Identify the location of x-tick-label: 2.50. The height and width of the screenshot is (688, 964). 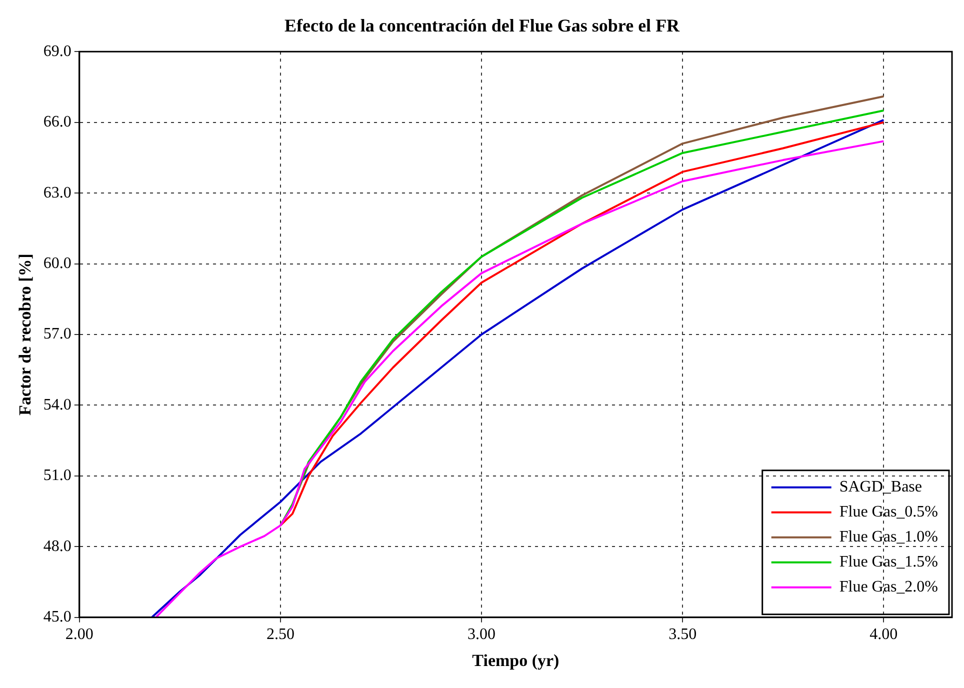
(280, 635).